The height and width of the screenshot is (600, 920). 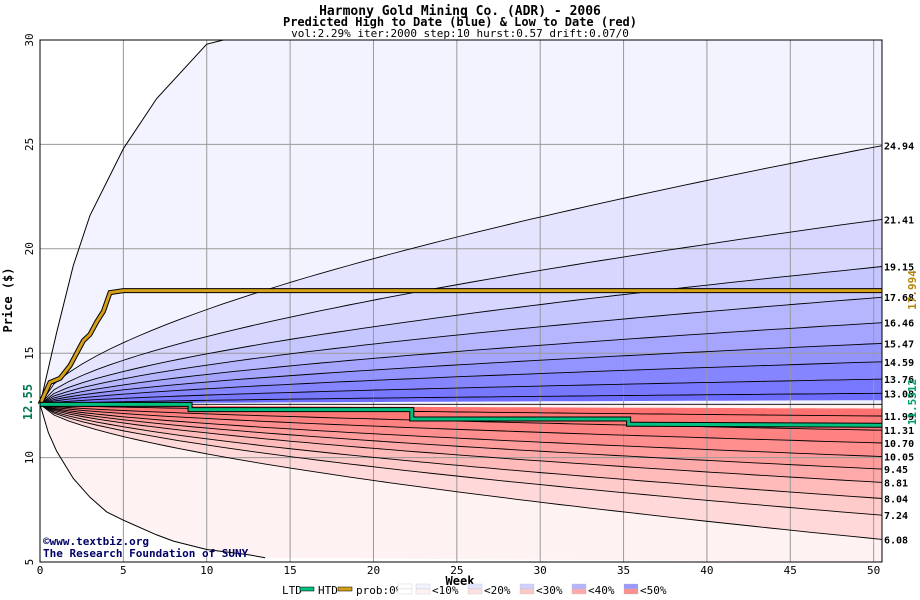 What do you see at coordinates (896, 540) in the screenshot?
I see `end-label-17: 6.08` at bounding box center [896, 540].